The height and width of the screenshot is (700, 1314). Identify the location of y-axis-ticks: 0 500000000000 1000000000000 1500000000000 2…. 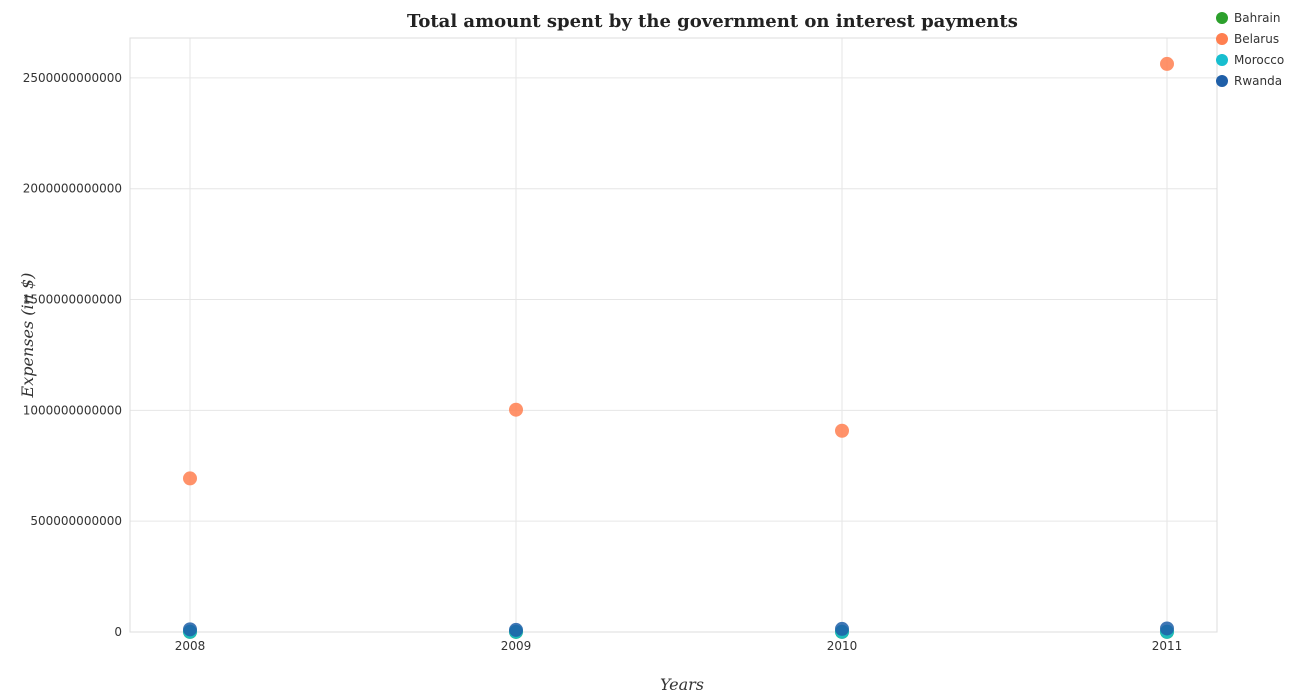
(72, 355).